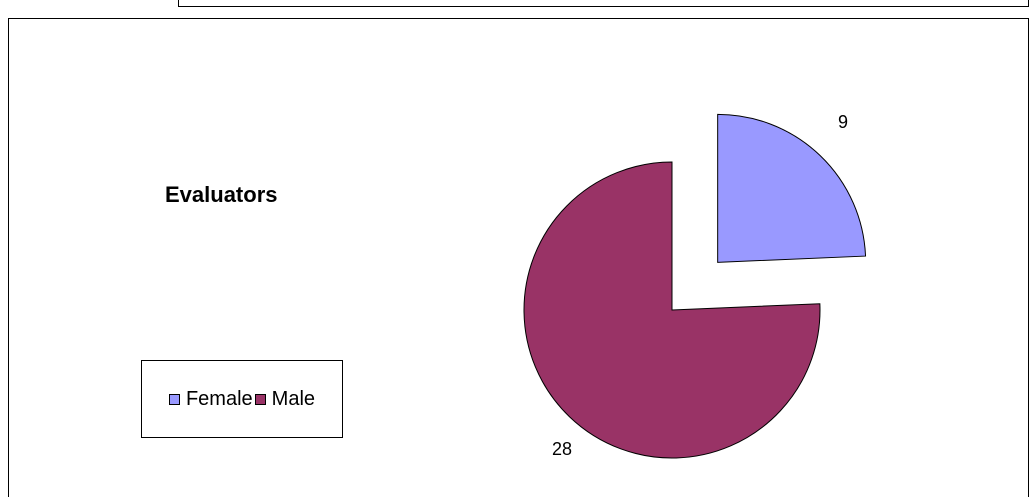  Describe the element at coordinates (221, 194) in the screenshot. I see `chart-title: Evaluators` at that location.